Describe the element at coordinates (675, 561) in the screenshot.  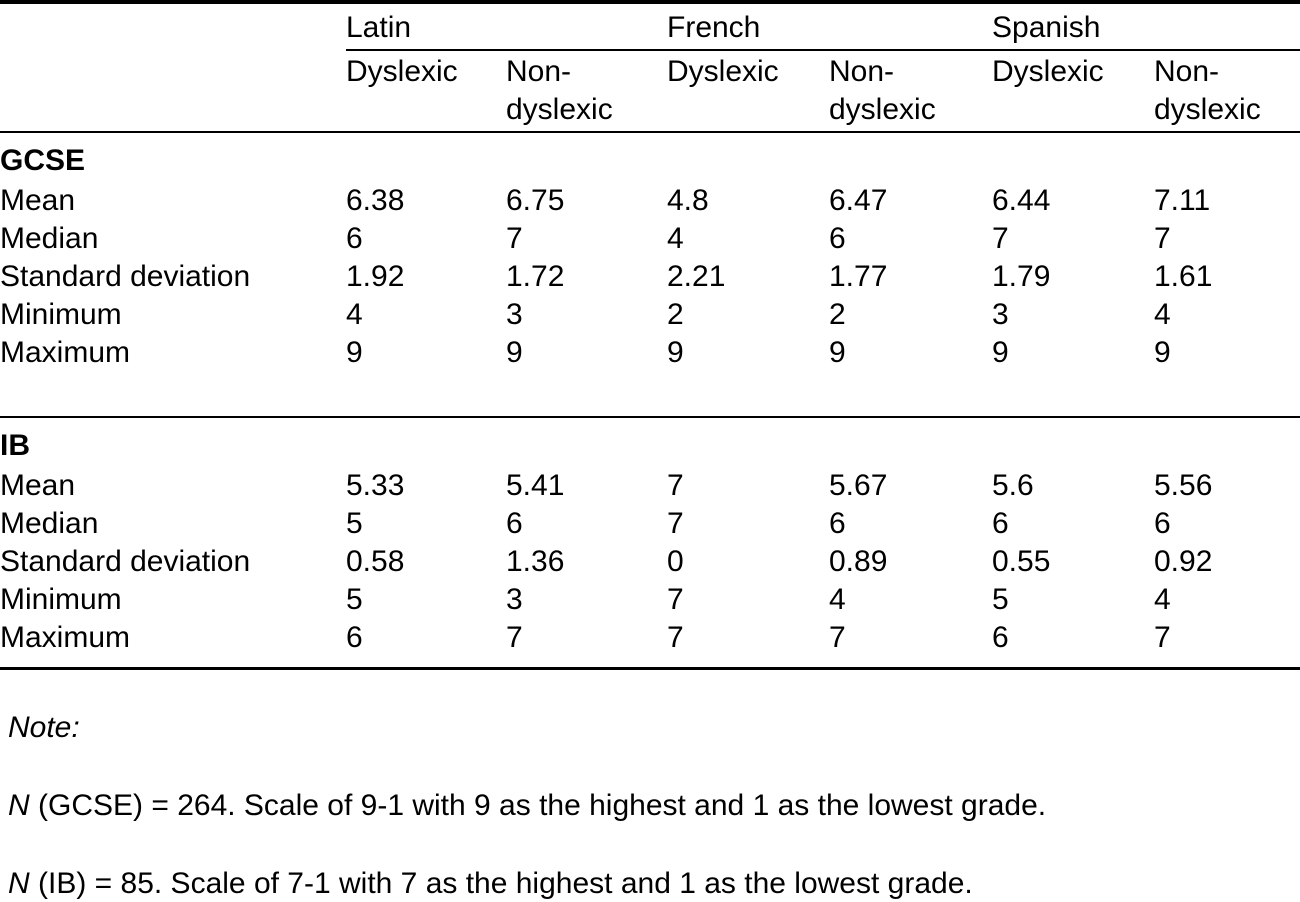
I see `value-cell: 0` at that location.